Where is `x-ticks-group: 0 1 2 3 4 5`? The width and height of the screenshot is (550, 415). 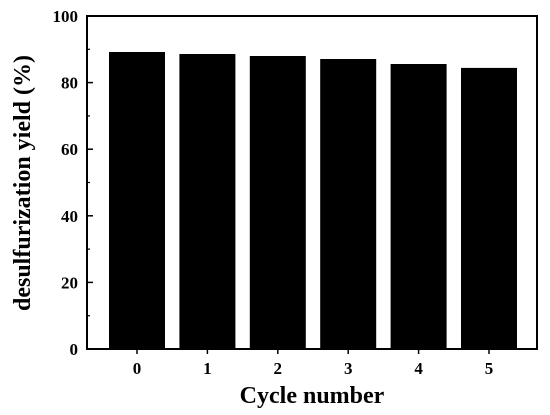 x-ticks-group: 0 1 2 3 4 5 is located at coordinates (313, 363).